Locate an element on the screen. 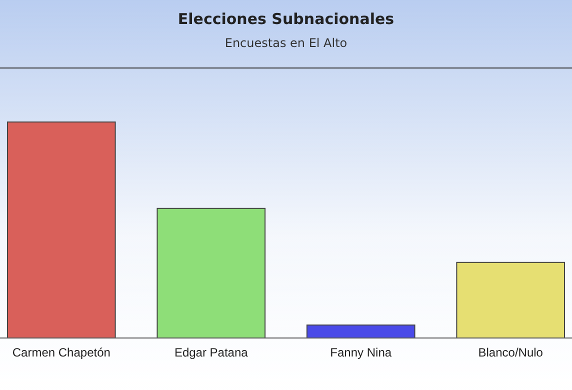 The height and width of the screenshot is (390, 572). x-tick-label: Edgar Patana is located at coordinates (211, 353).